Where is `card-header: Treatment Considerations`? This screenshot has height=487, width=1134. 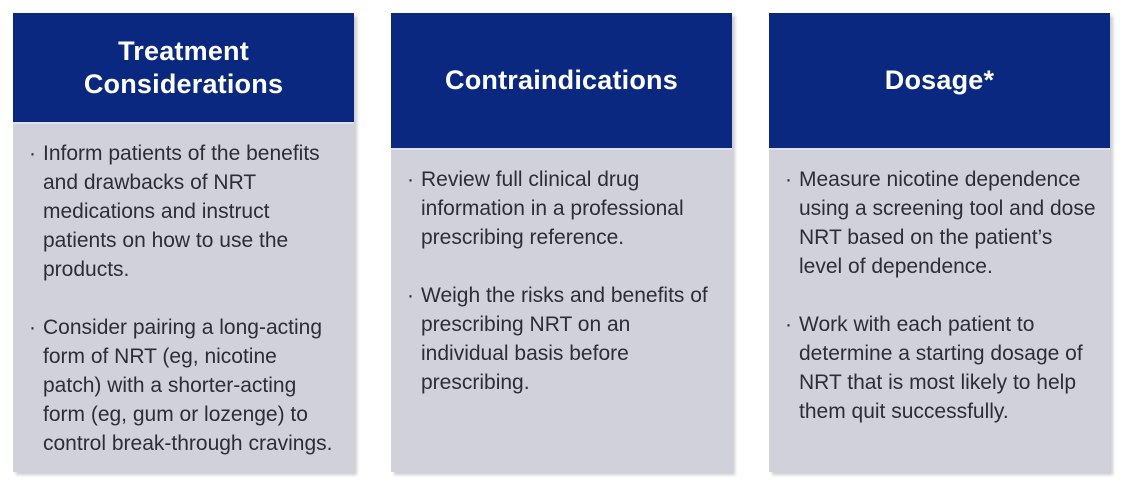
card-header: Treatment Considerations is located at coordinates (183, 67).